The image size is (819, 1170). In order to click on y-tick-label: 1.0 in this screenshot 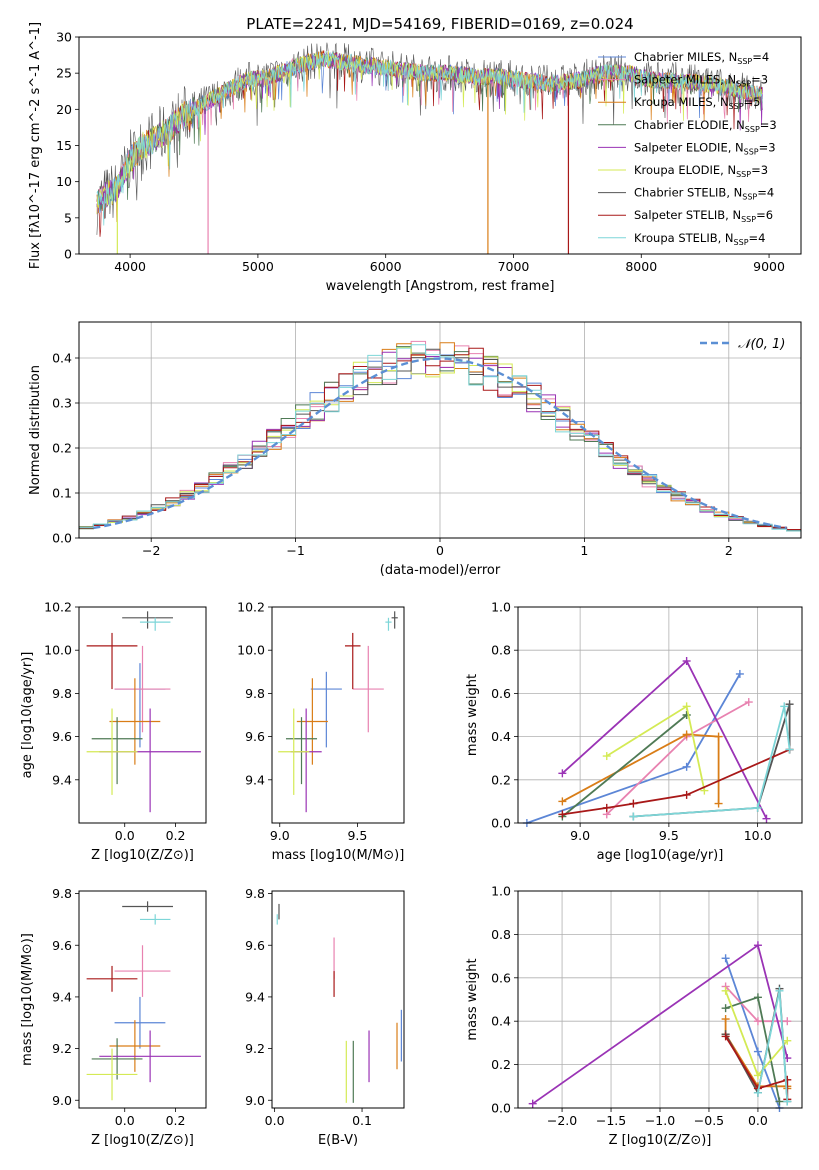, I will do `click(501, 607)`.